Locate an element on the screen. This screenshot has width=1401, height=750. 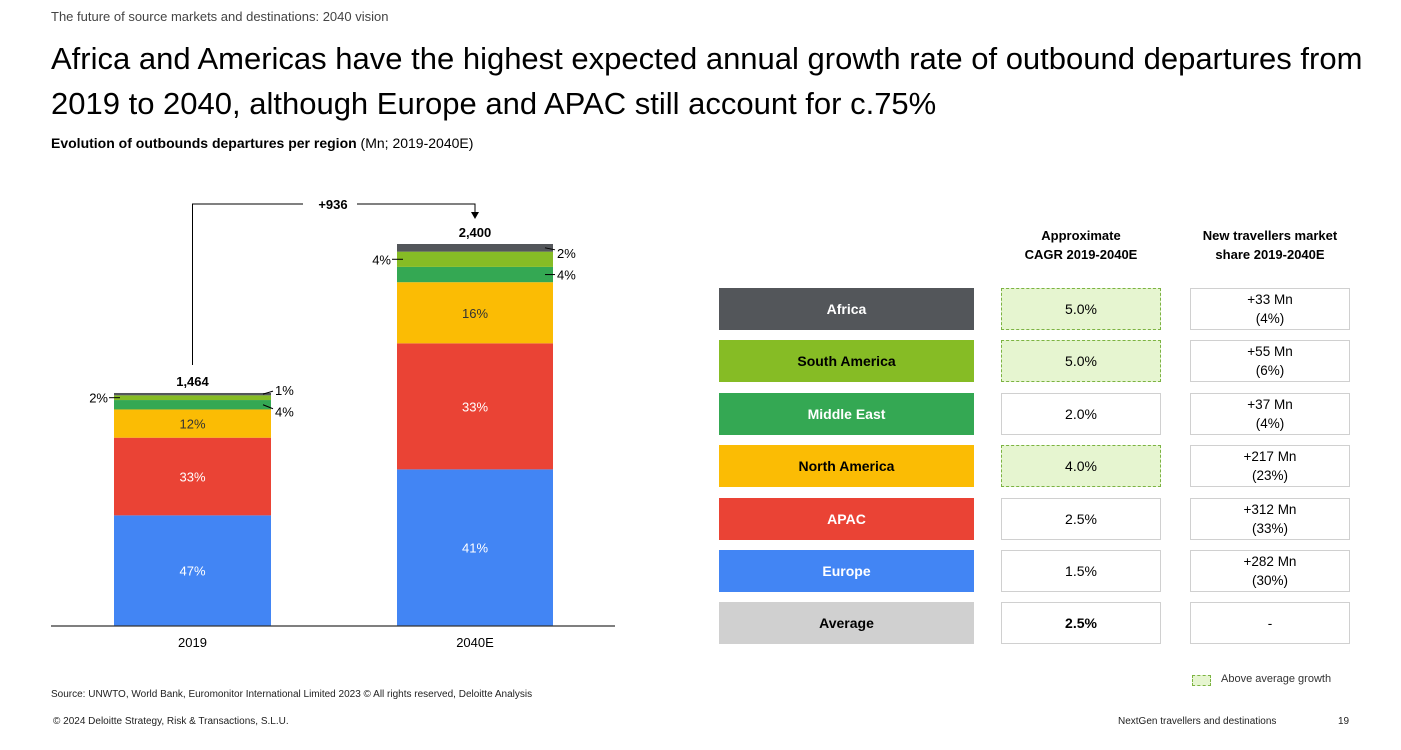
cagr-cell: 1.5% is located at coordinates (1081, 571).